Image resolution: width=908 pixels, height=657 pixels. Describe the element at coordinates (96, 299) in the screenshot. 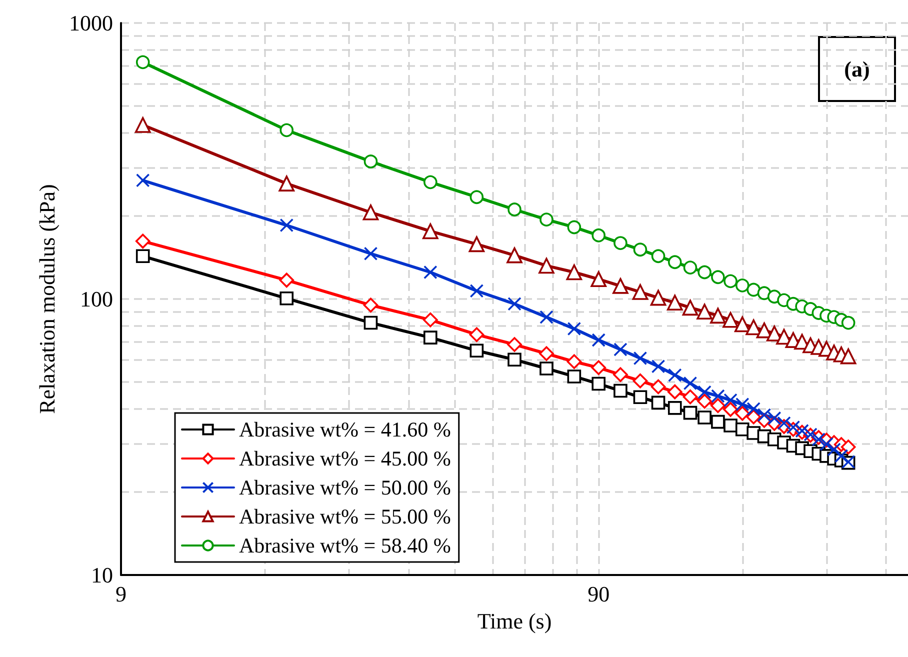

I see `y-tick-label: 100` at that location.